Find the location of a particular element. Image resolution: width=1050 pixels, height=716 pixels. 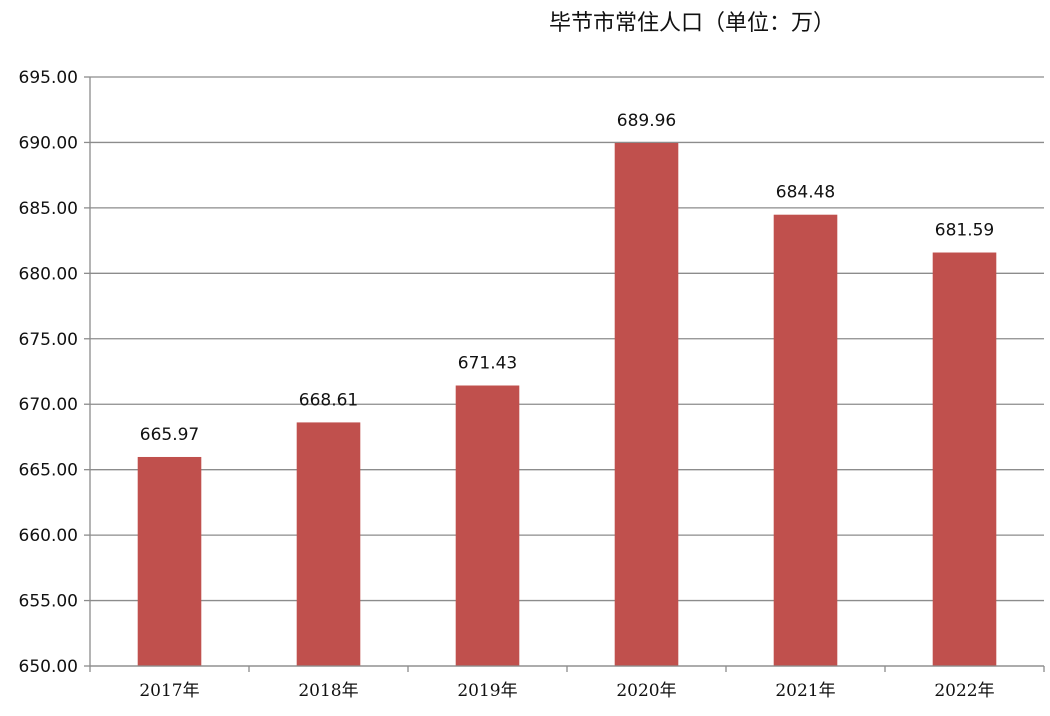

y-tick-label: 690.00 is located at coordinates (48, 143).